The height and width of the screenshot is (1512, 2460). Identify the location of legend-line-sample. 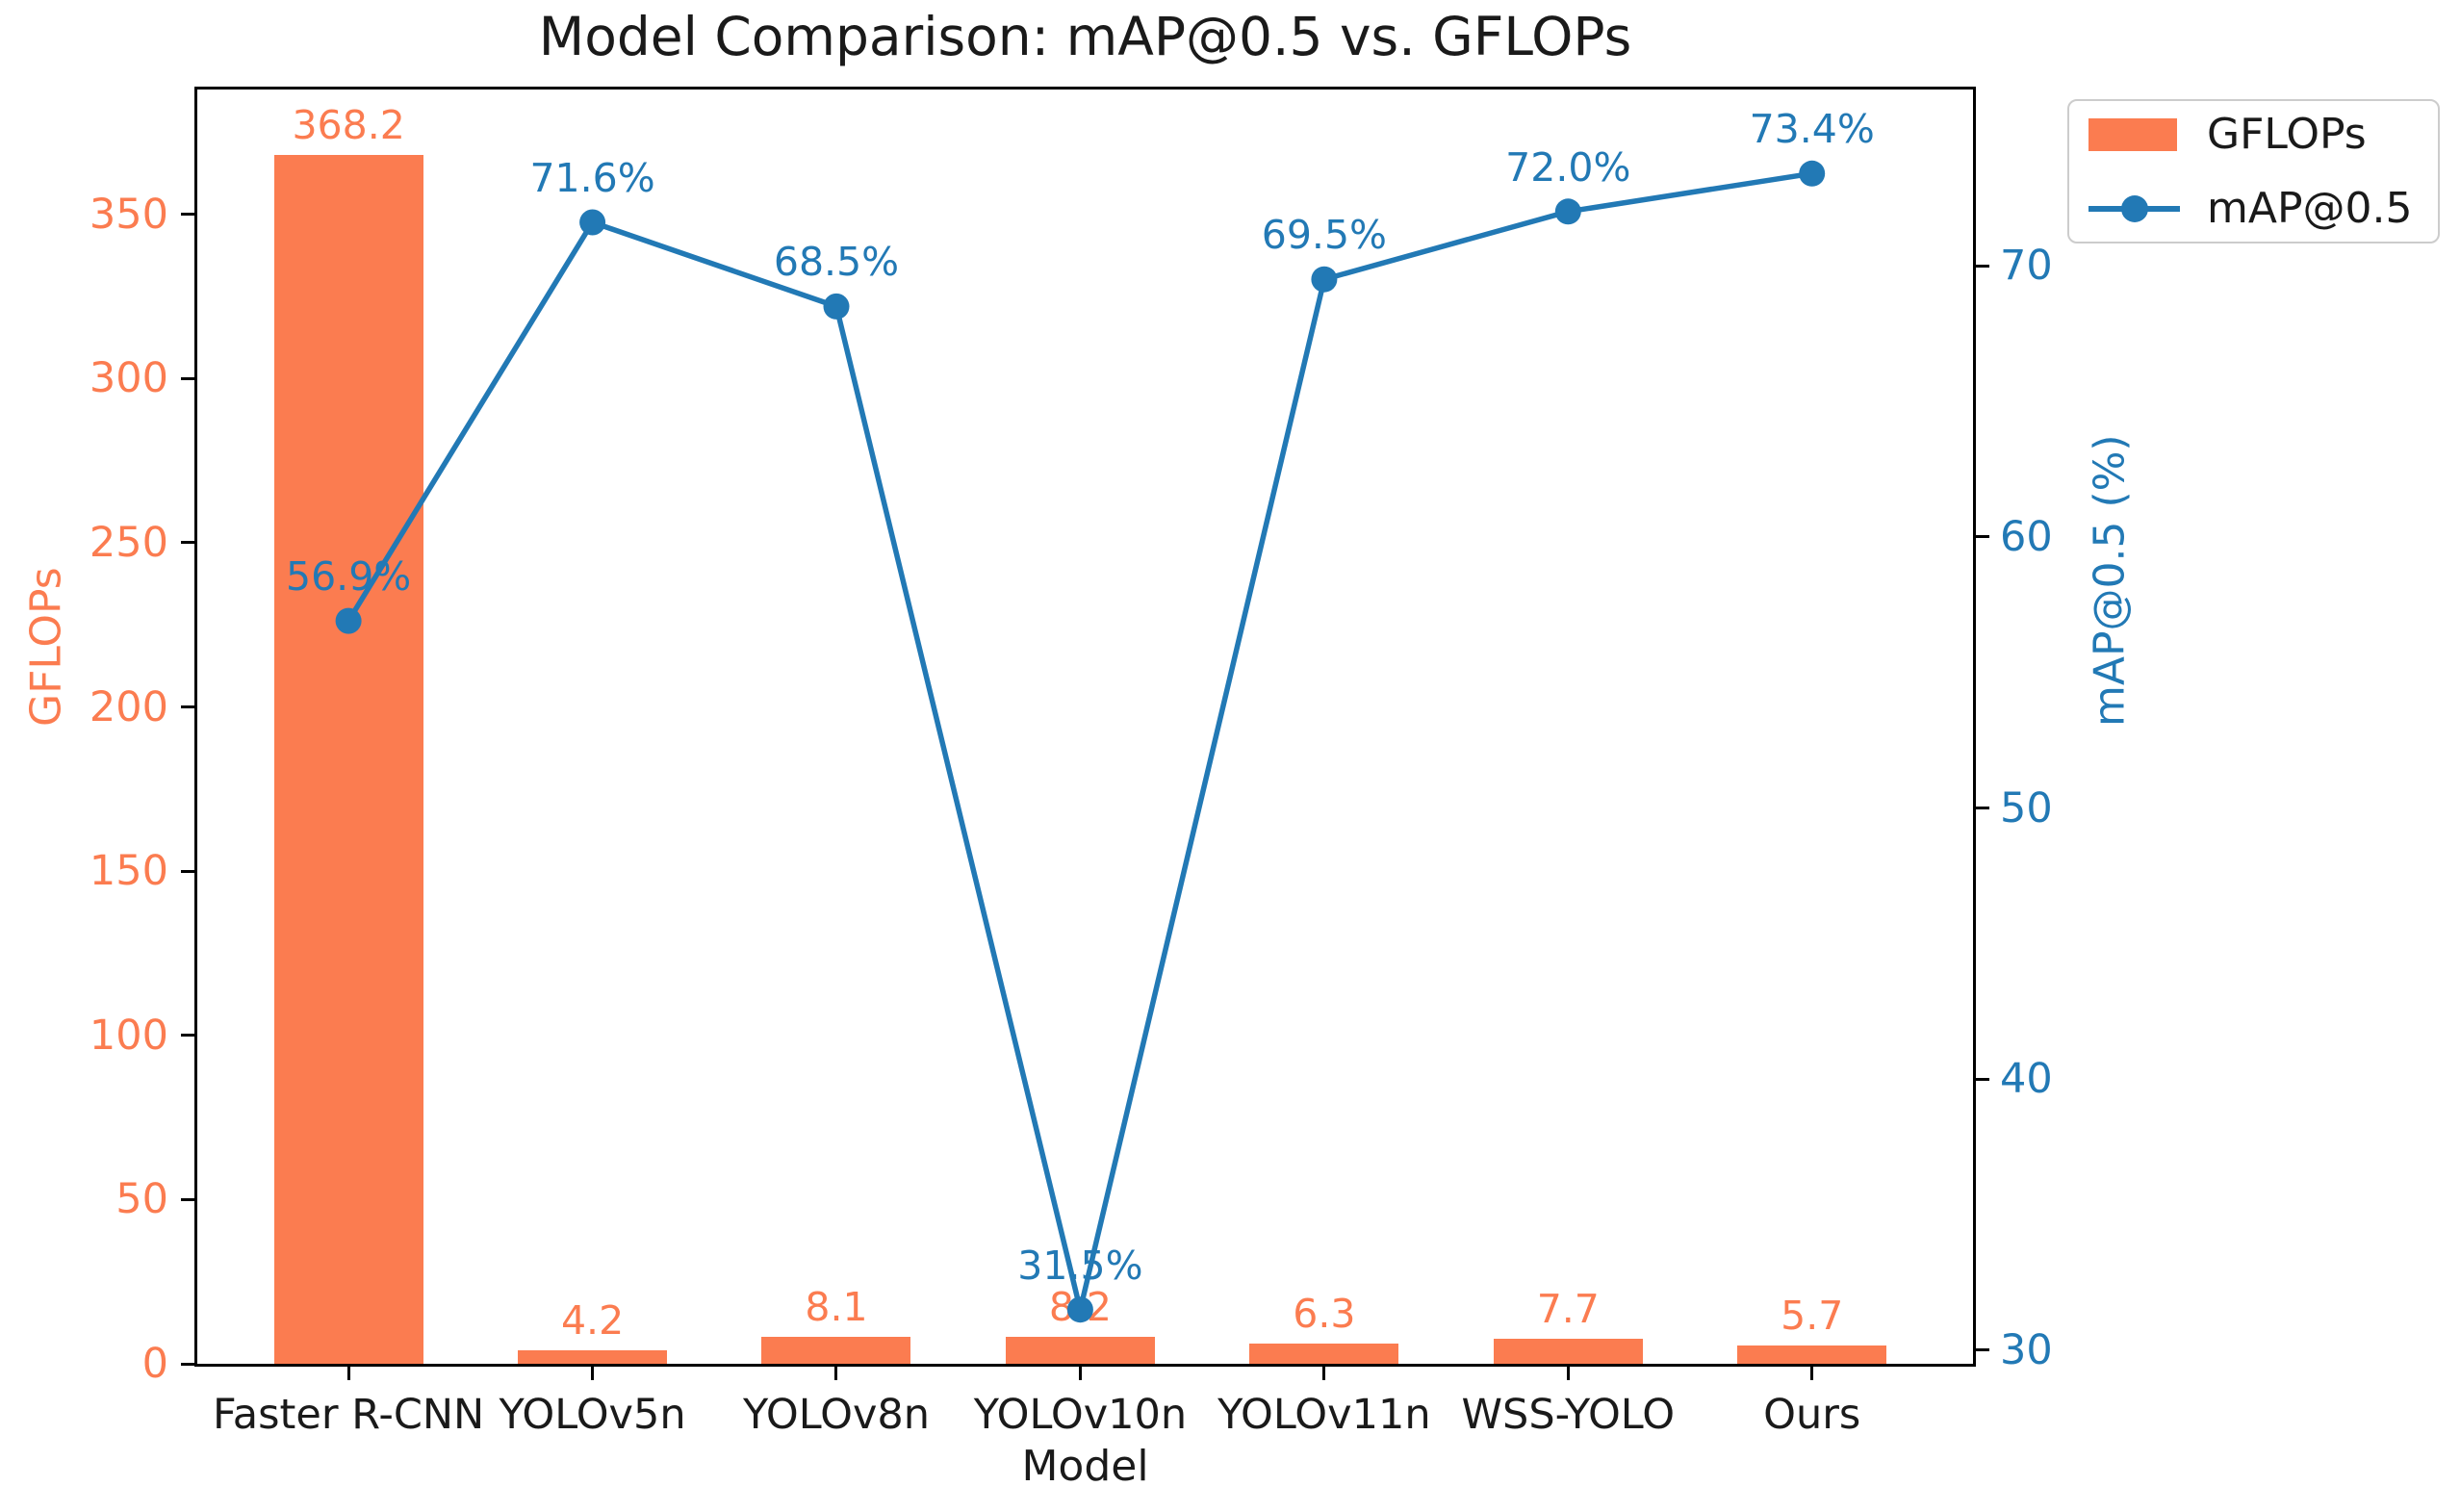
(2134, 209).